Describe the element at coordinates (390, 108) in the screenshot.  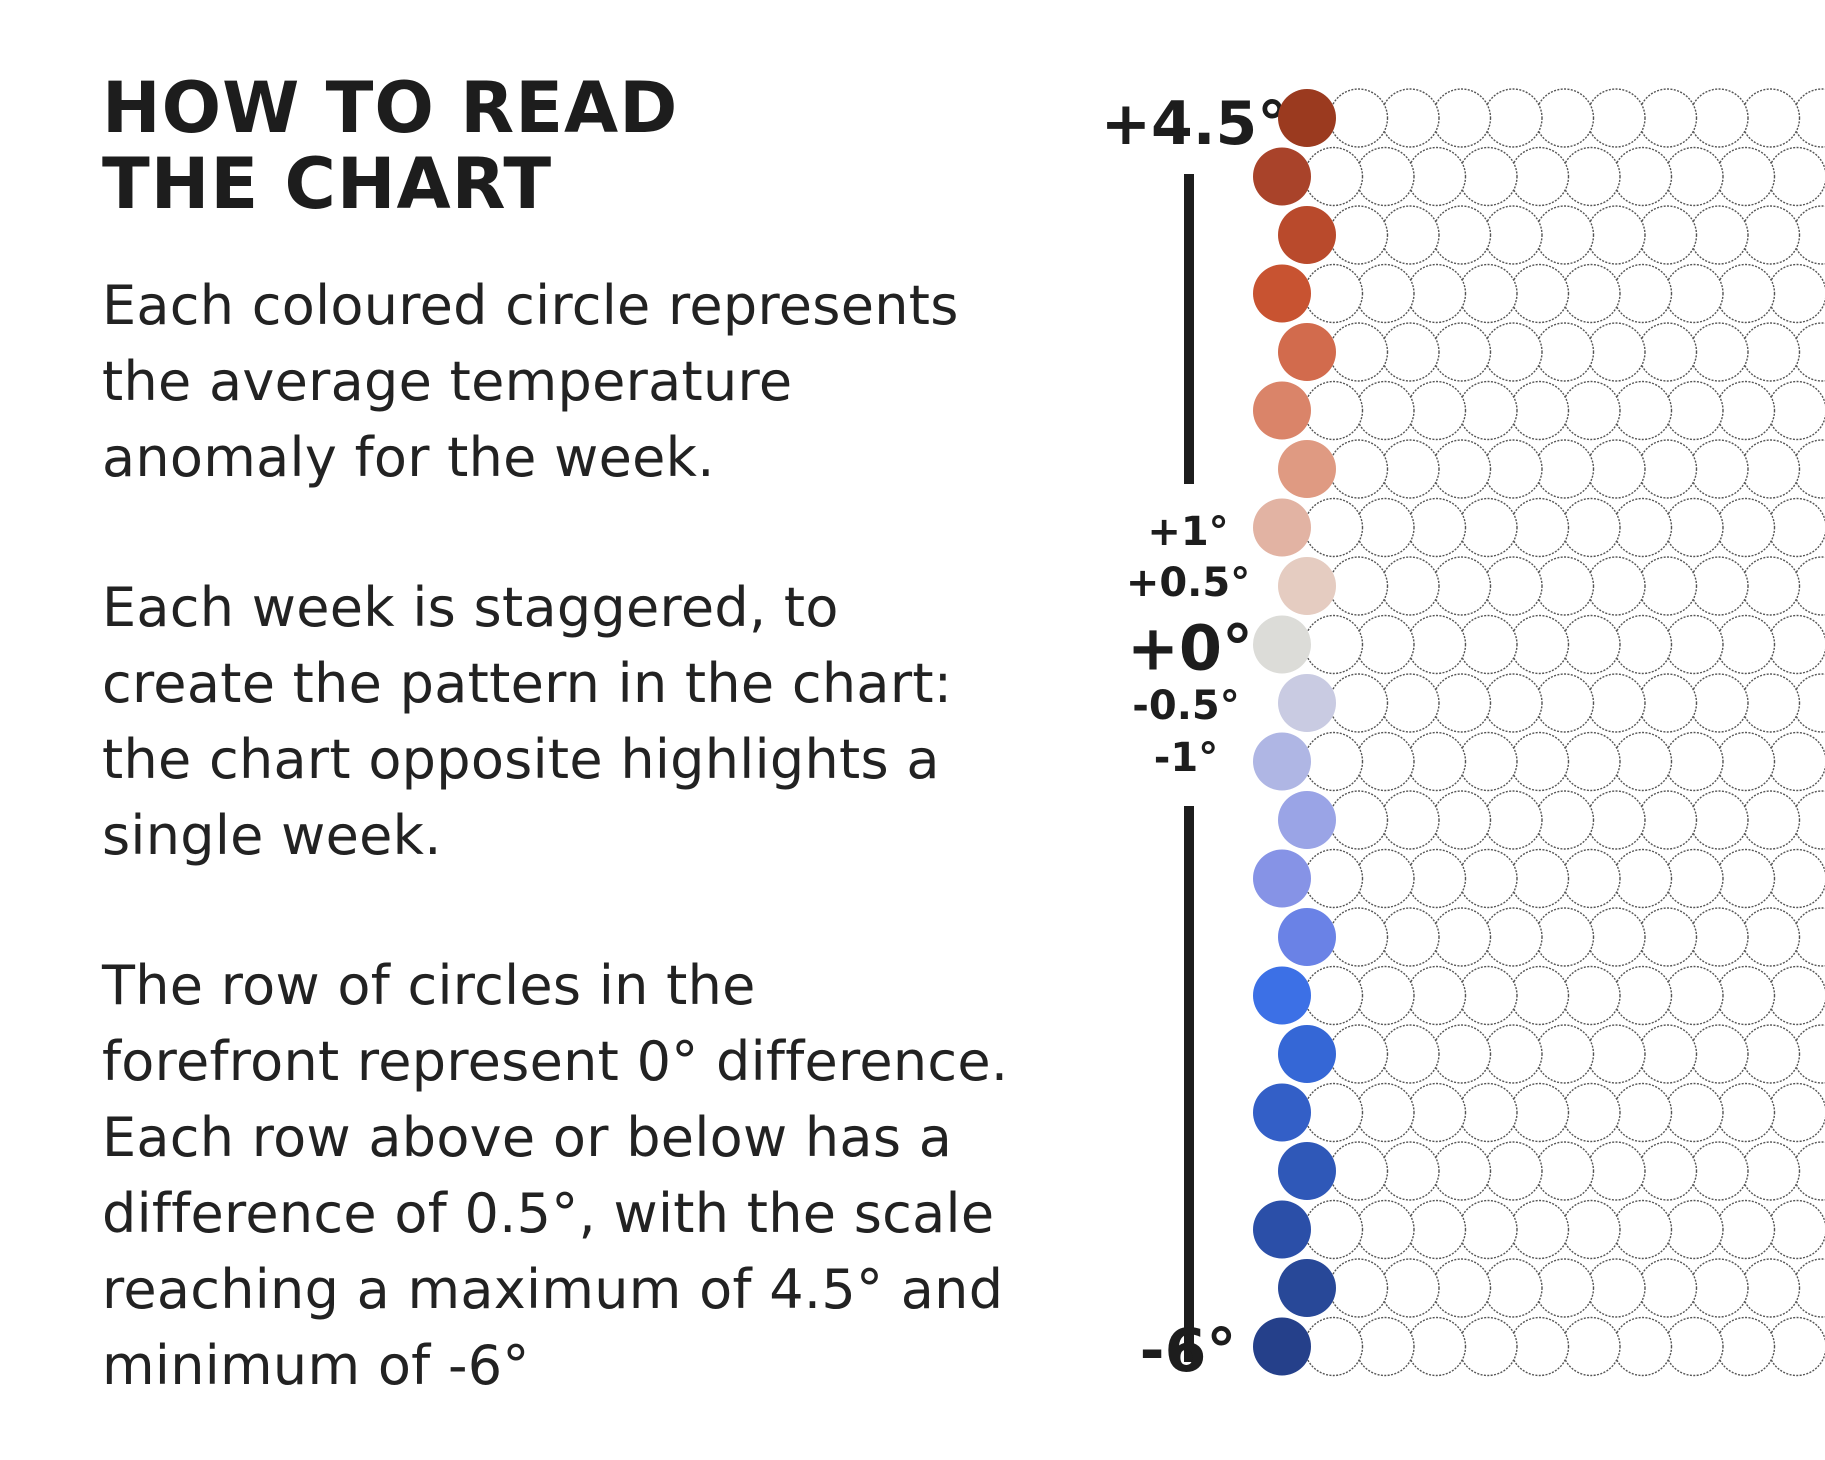
I see `heading-line-1: HOW TO READ` at that location.